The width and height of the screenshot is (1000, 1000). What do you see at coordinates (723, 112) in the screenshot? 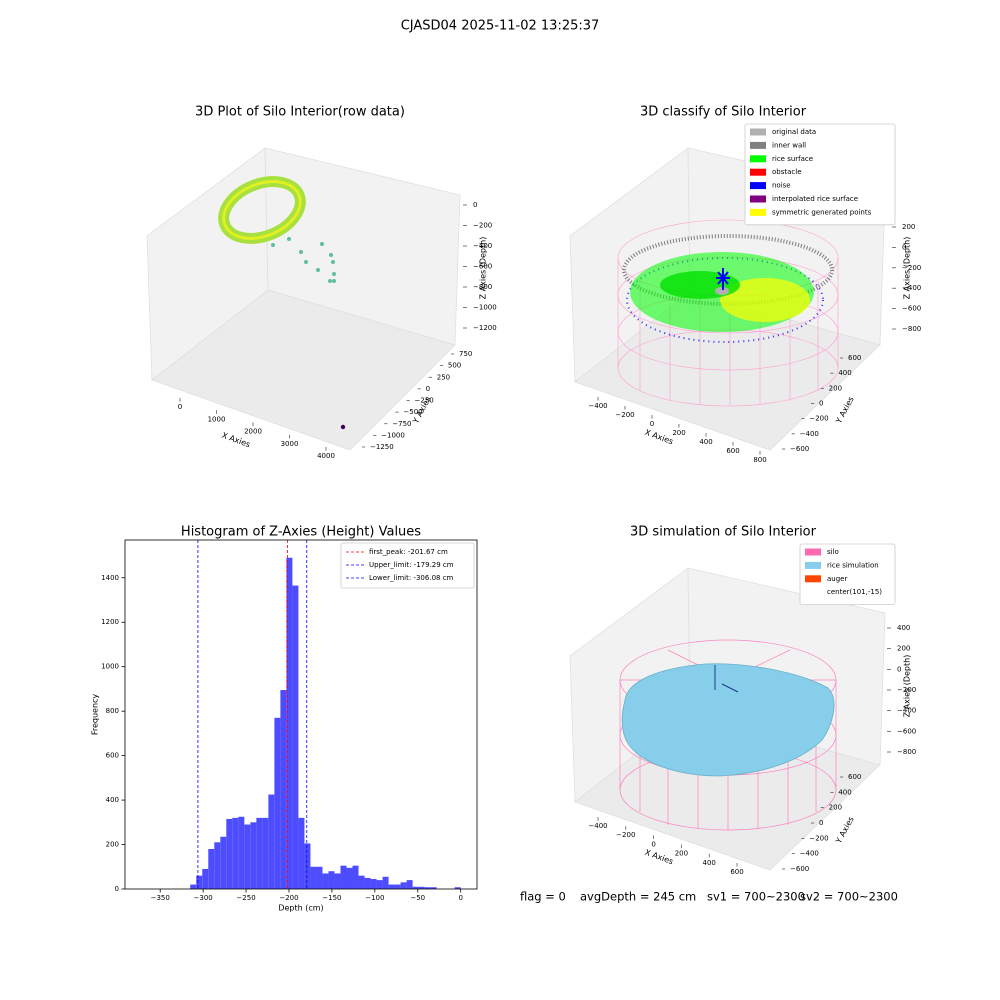
I see `chart-title: 3D classify of Silo Interior` at bounding box center [723, 112].